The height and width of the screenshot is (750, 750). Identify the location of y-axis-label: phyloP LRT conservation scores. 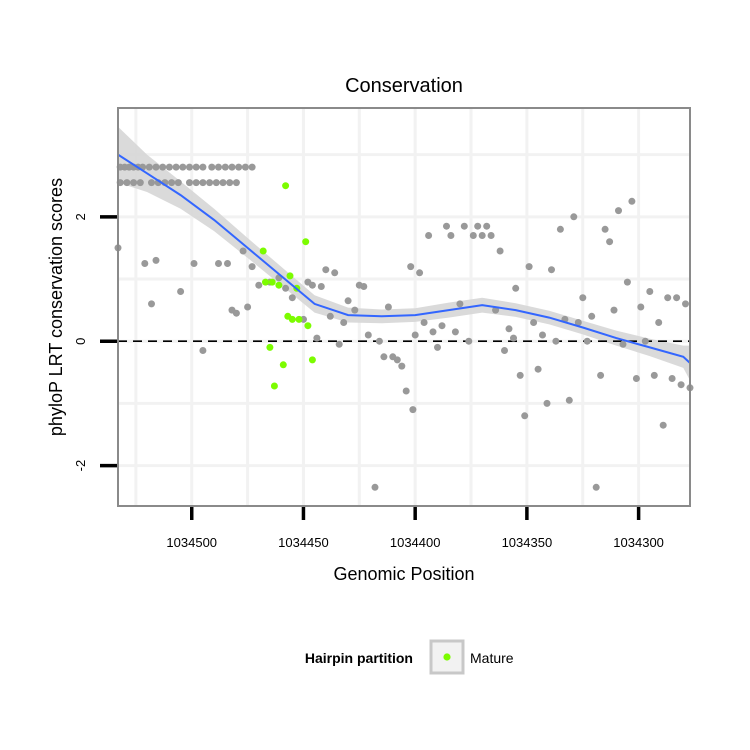
(56, 307).